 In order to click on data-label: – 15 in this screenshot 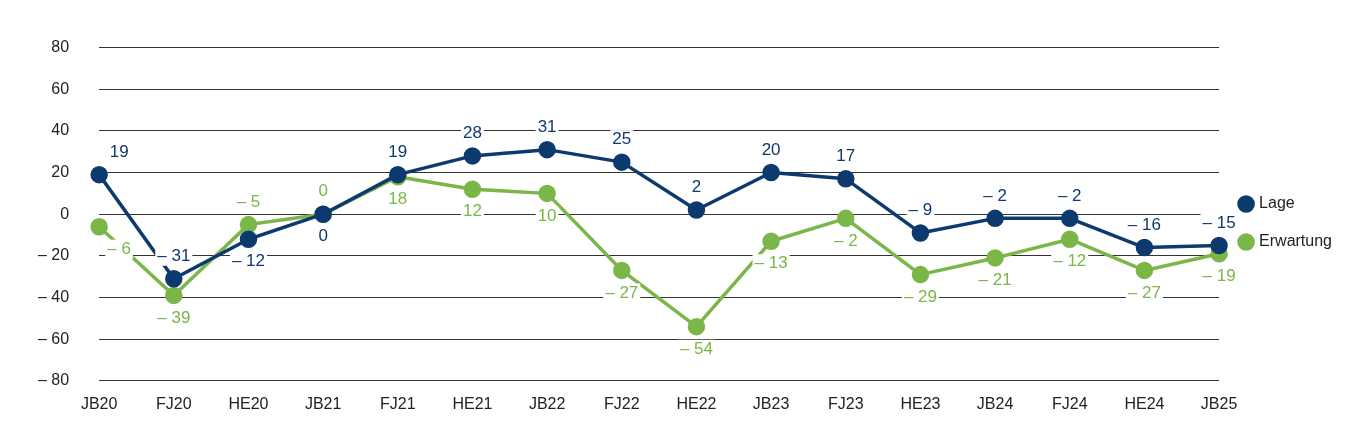, I will do `click(1219, 222)`.